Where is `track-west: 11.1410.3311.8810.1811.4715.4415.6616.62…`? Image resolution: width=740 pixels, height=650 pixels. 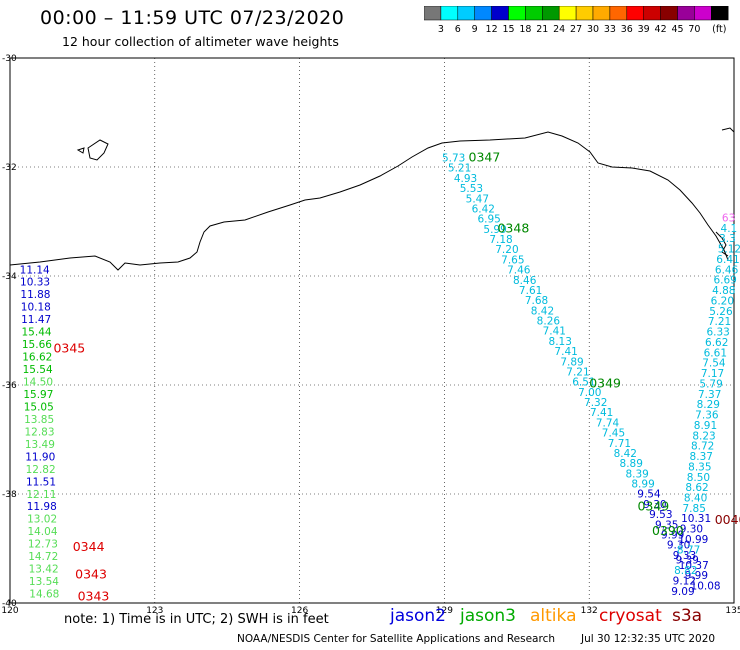 track-west: 11.1410.3311.8810.1811.4715.4415.6616.62… is located at coordinates (40, 432).